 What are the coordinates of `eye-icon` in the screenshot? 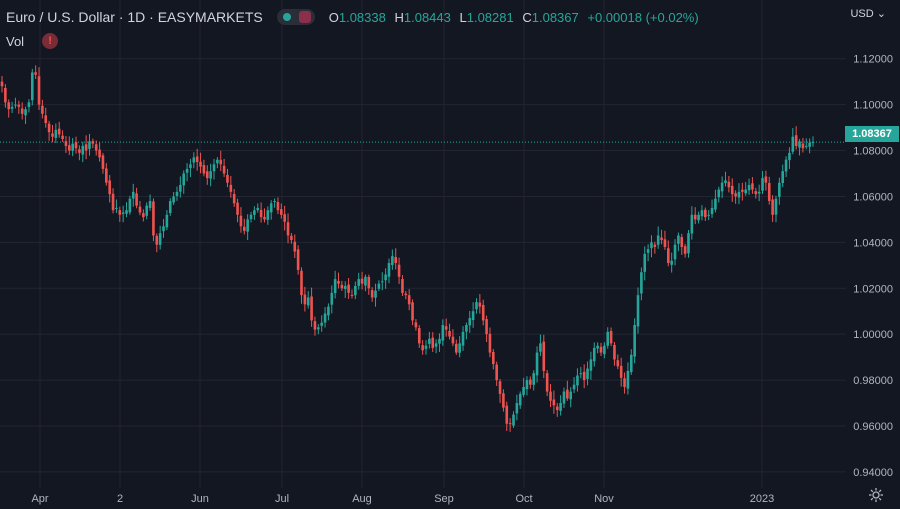 It's located at (304, 17).